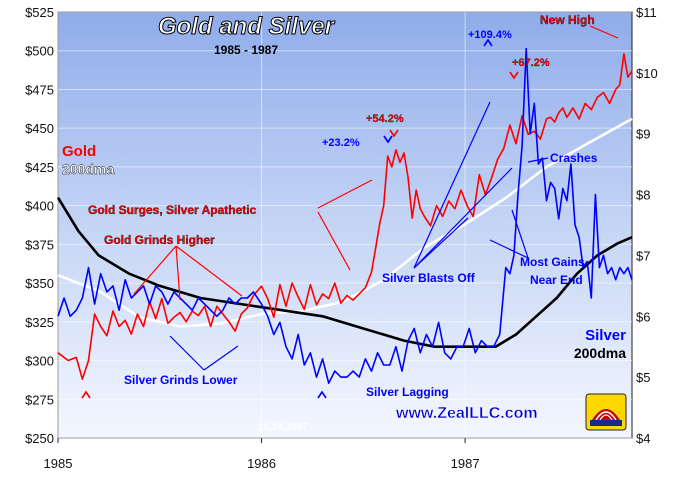  What do you see at coordinates (283, 427) in the screenshot?
I see `date-stamp: 10.24.2007` at bounding box center [283, 427].